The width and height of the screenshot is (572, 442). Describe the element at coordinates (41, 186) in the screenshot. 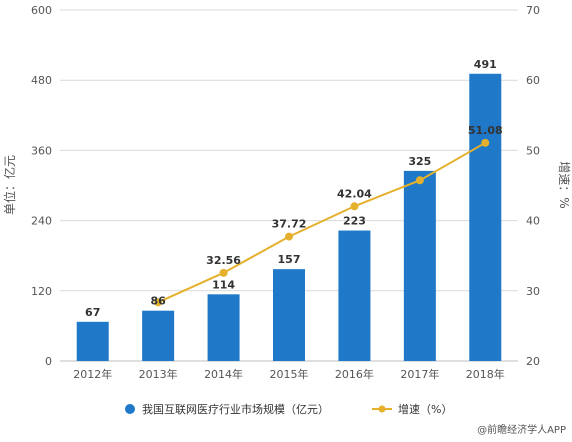

I see `left-axis-ticks: 0 120 240 360 480 600` at that location.